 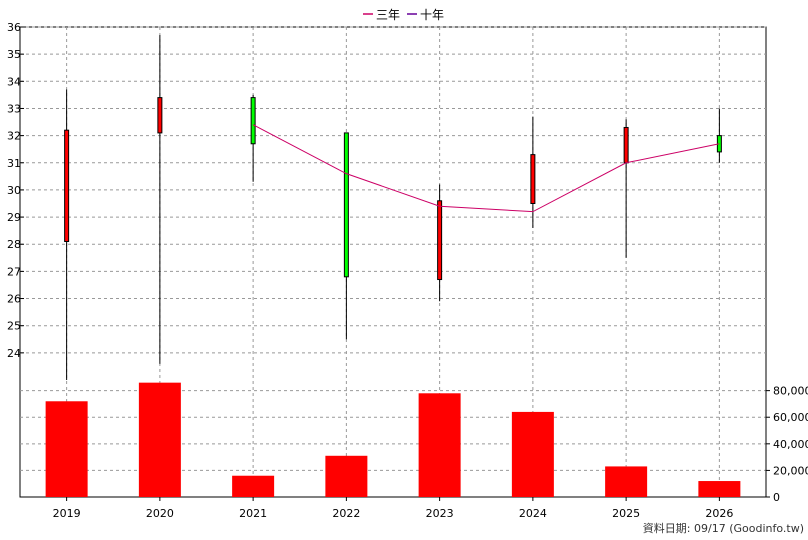 I want to click on price-tick-label: 32, so click(x=14, y=136).